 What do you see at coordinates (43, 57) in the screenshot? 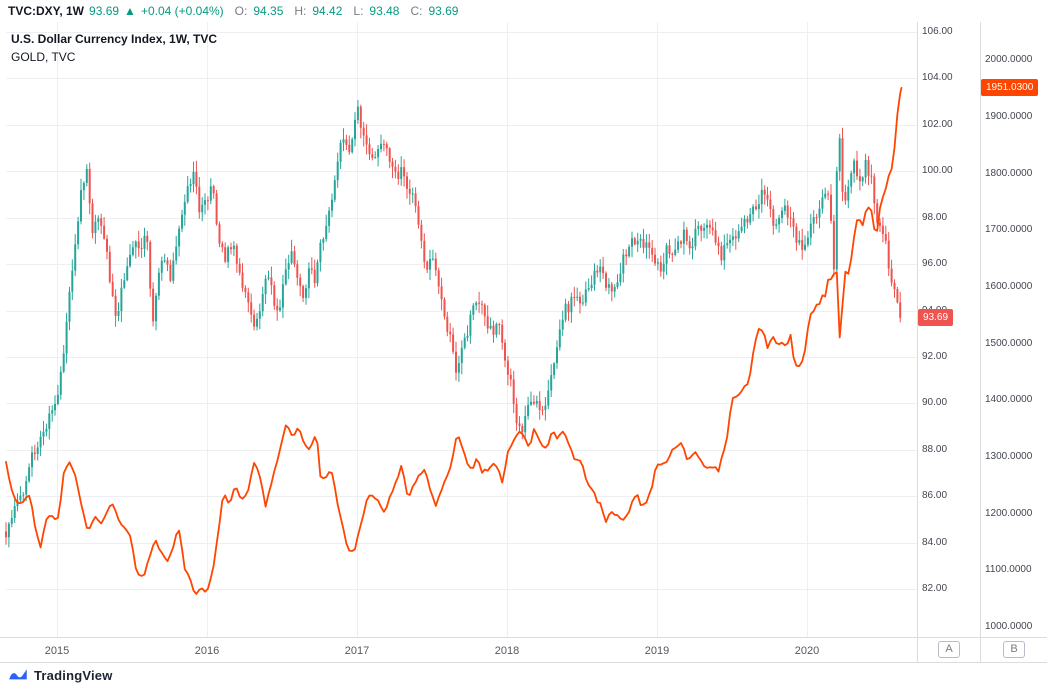
I see `legend-gold-series: GOLD, TVC` at bounding box center [43, 57].